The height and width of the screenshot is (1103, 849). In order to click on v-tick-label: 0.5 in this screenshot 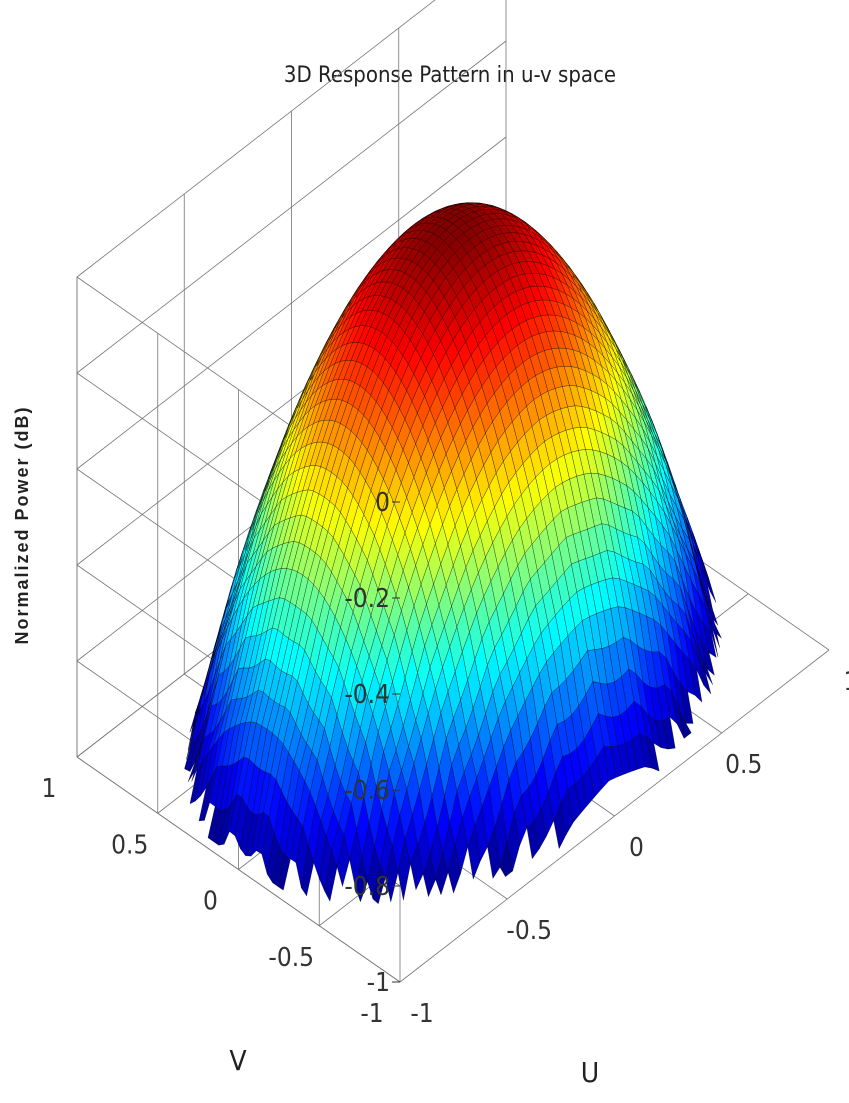, I will do `click(129, 845)`.